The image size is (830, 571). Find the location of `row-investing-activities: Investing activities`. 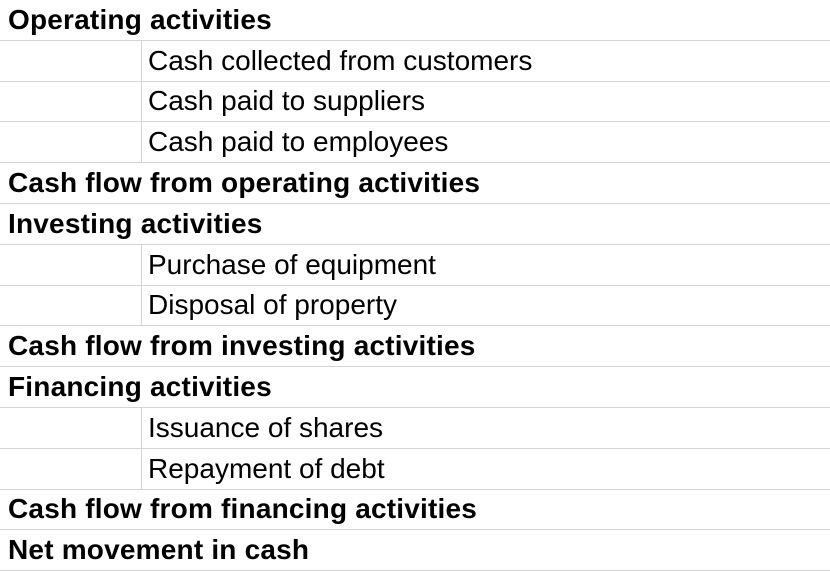

row-investing-activities: Investing activities is located at coordinates (415, 224).